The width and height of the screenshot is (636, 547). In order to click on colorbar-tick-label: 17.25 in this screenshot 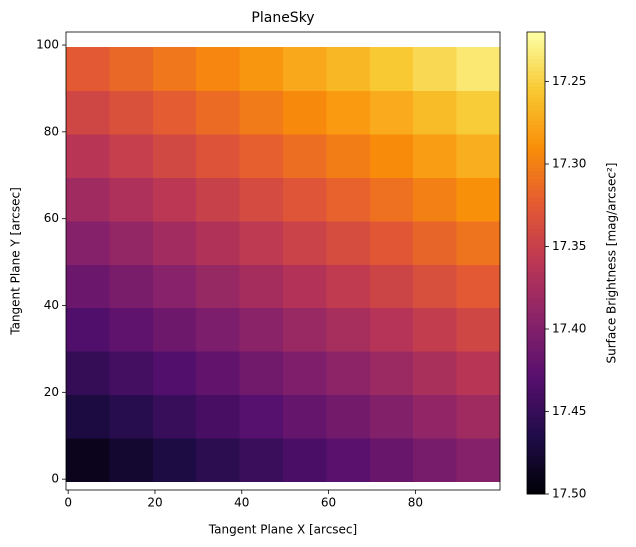, I will do `click(569, 81)`.